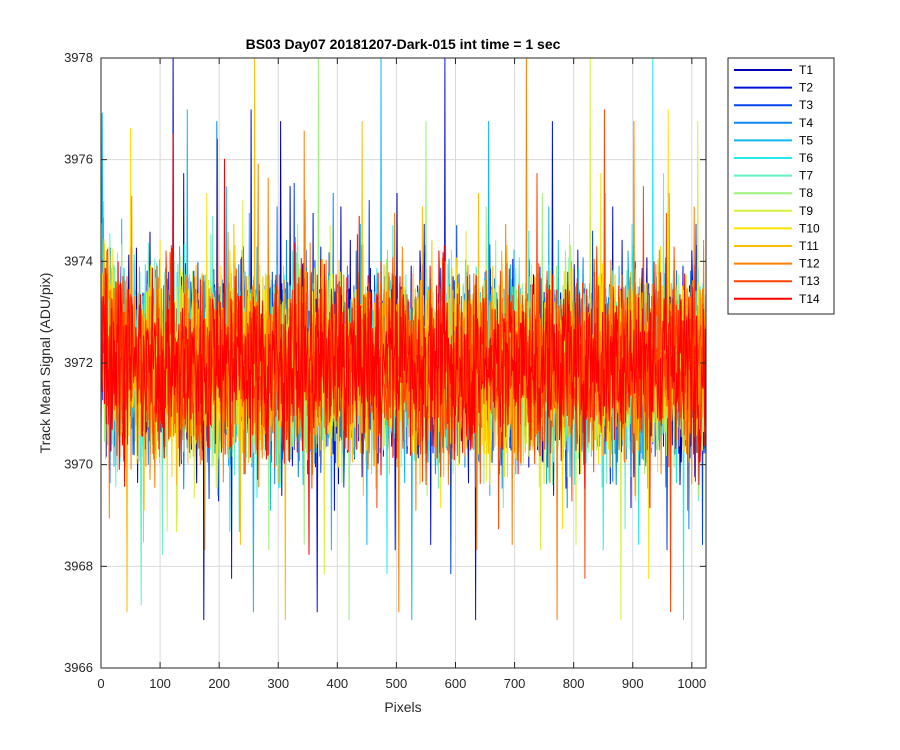  Describe the element at coordinates (78, 362) in the screenshot. I see `y-tick-label: 3972` at that location.